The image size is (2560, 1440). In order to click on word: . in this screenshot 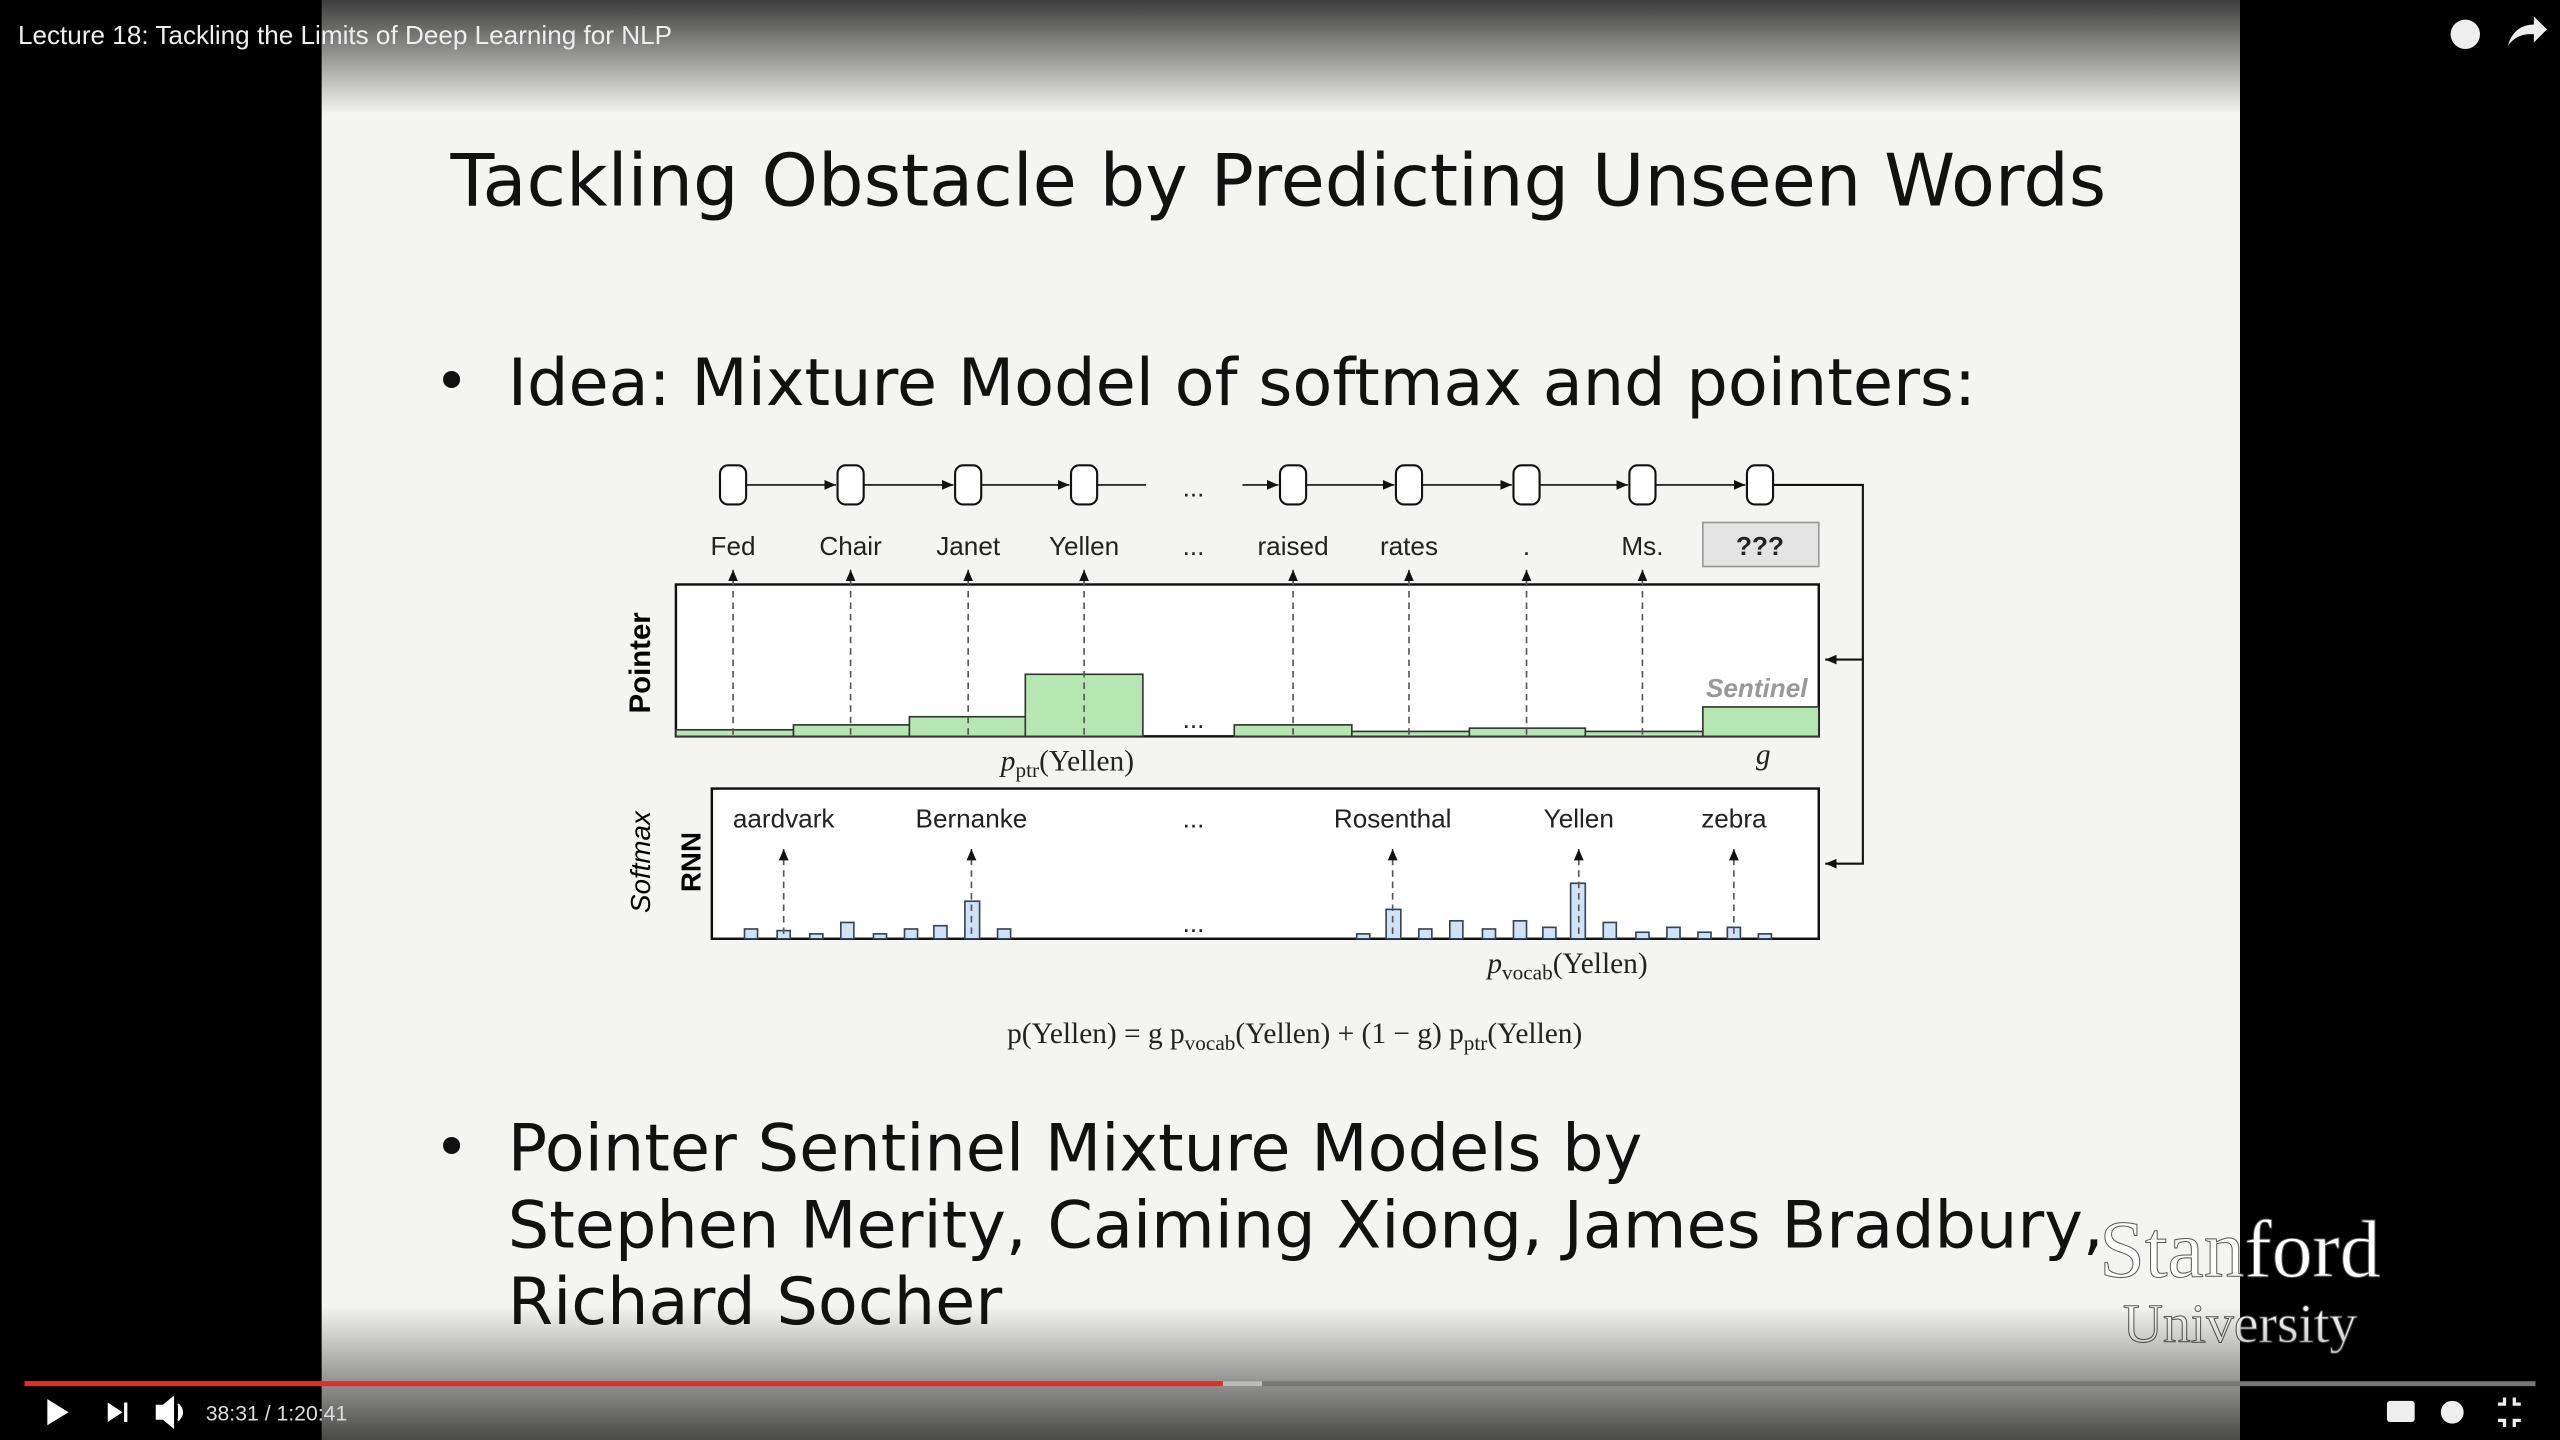, I will do `click(1526, 546)`.